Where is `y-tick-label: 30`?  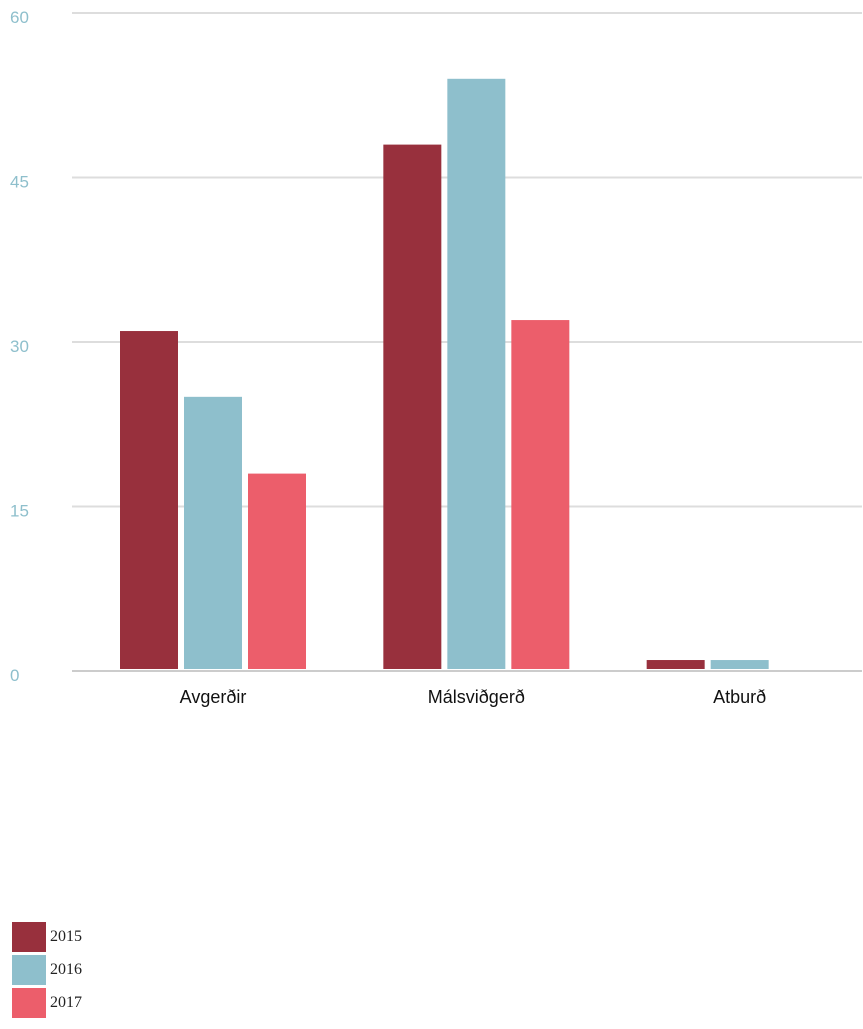 y-tick-label: 30 is located at coordinates (19, 346).